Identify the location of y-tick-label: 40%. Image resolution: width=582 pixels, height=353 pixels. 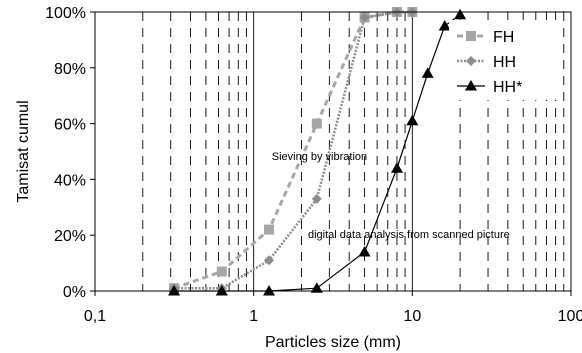
(70, 180).